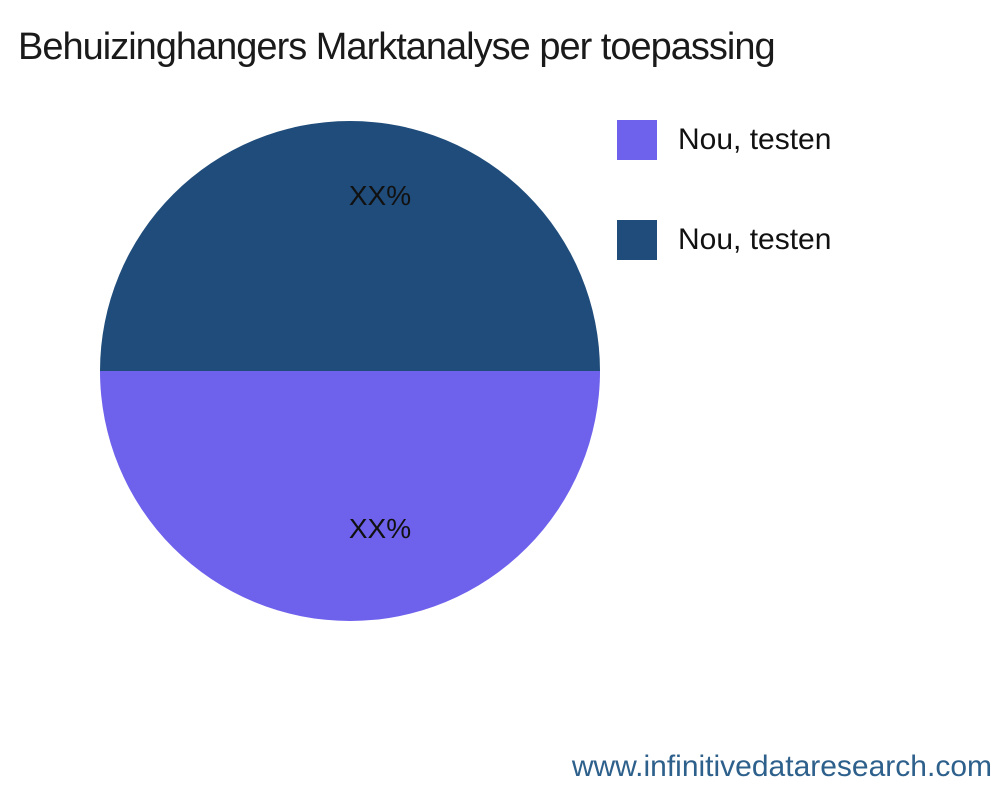  What do you see at coordinates (781, 766) in the screenshot?
I see `footer-website-url: www.infinitivedataresearch.com` at bounding box center [781, 766].